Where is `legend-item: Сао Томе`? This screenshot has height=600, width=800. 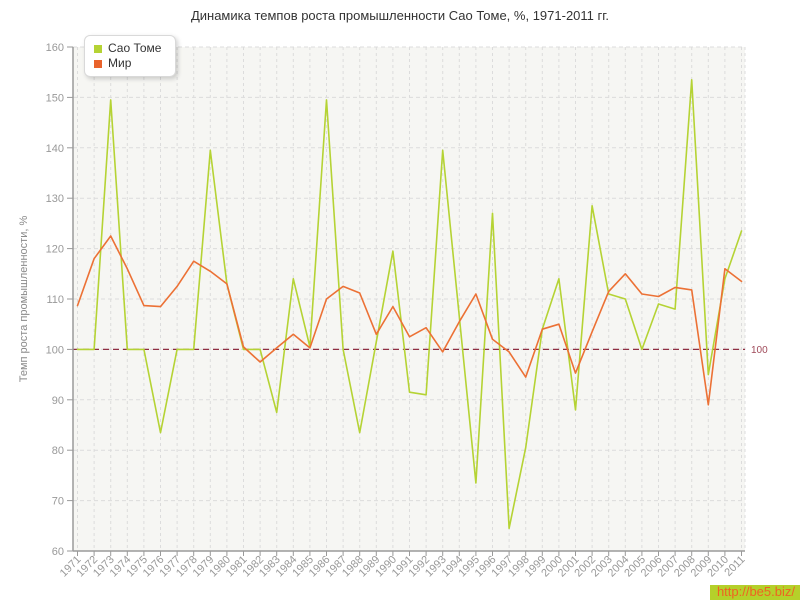
legend-item: Сао Томе is located at coordinates (127, 48).